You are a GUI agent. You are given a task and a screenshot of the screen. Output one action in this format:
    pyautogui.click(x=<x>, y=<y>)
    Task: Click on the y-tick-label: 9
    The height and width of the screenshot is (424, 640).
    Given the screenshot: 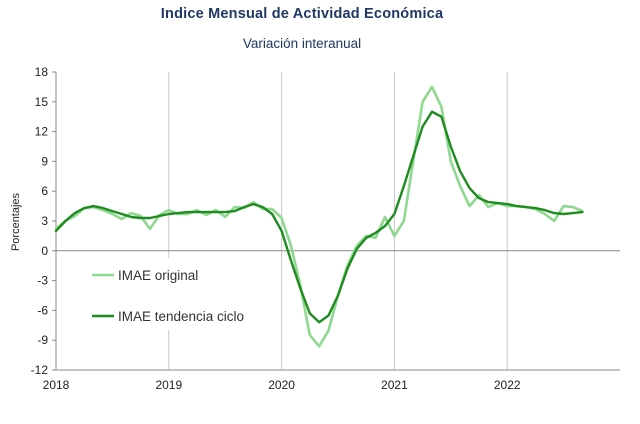 What is the action you would take?
    pyautogui.click(x=44, y=161)
    